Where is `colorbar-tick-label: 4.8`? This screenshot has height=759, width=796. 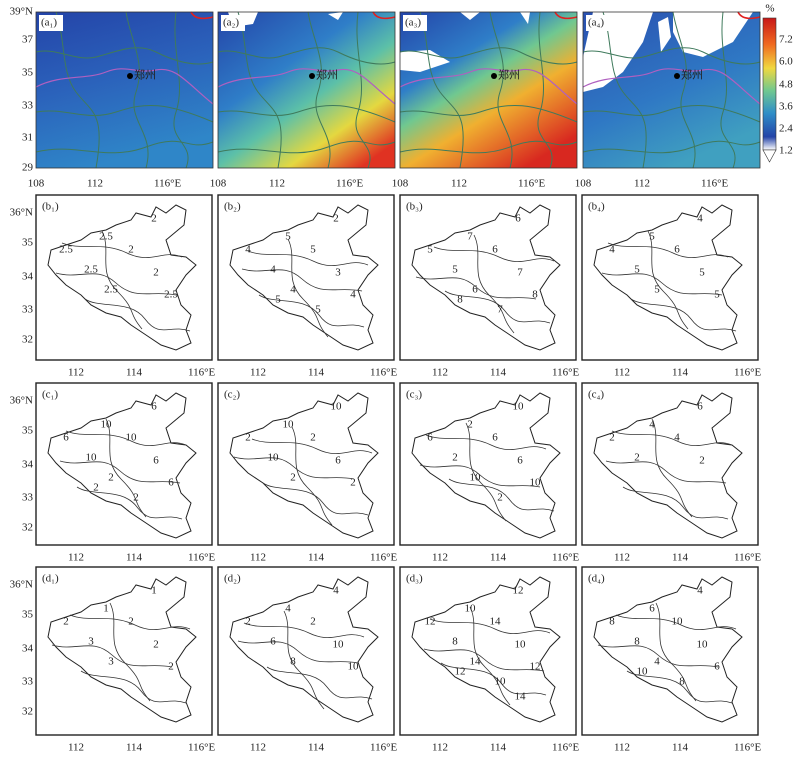 colorbar-tick-label: 4.8 is located at coordinates (786, 85).